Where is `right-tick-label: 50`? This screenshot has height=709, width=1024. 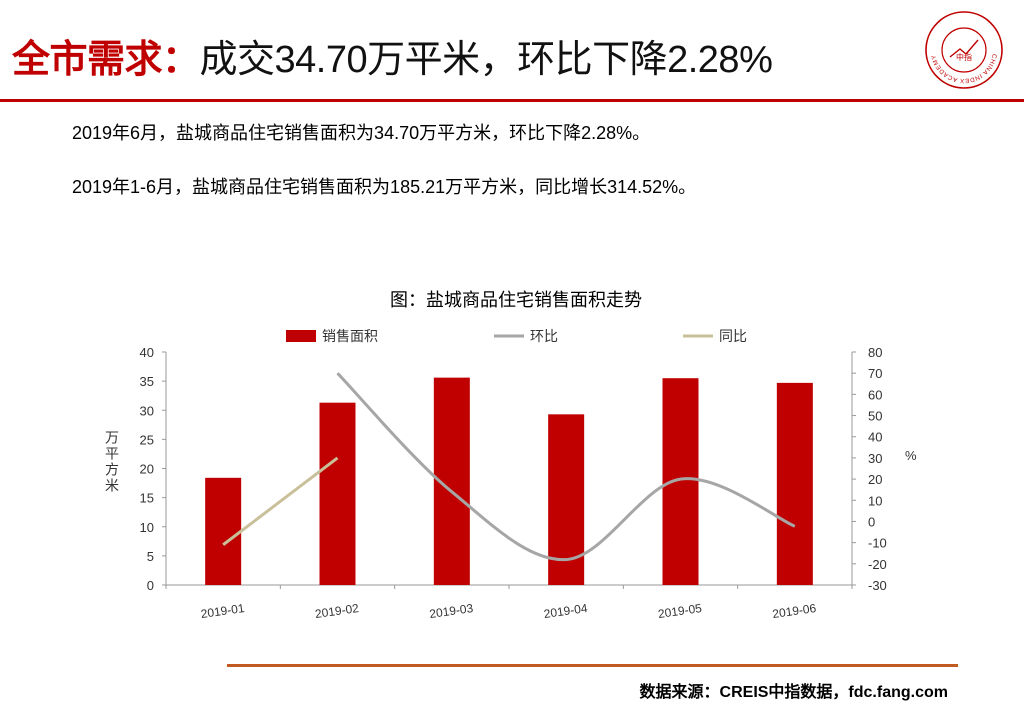
right-tick-label: 50 is located at coordinates (875, 416).